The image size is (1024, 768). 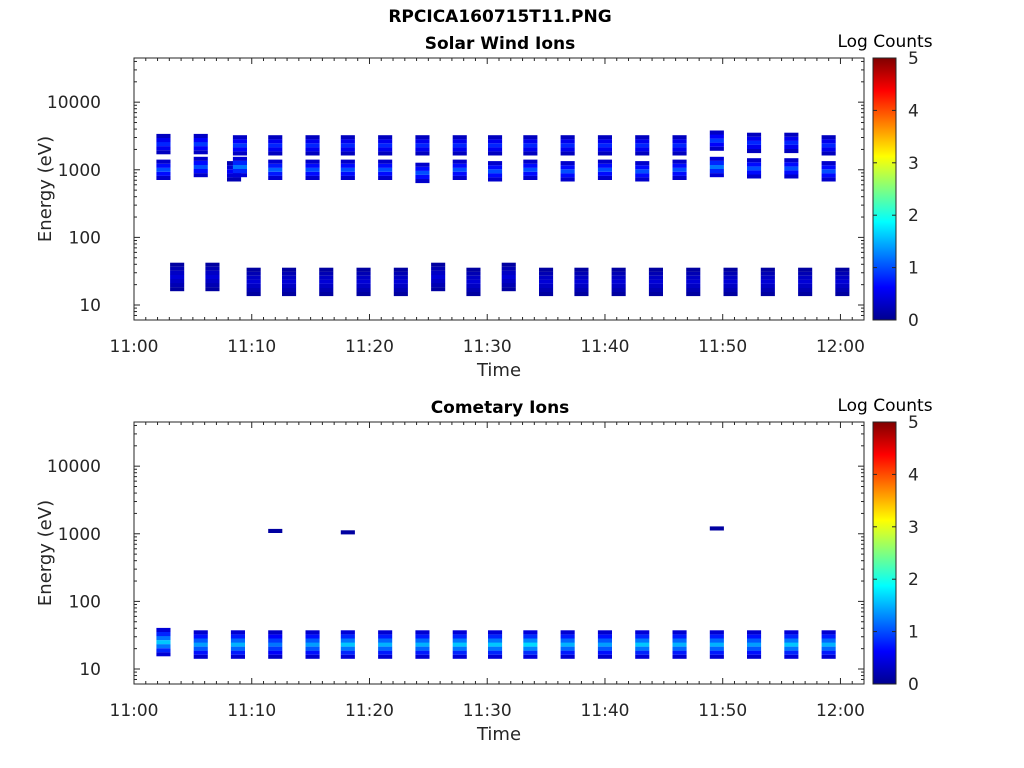 I want to click on colorbar-tick-label: 2, so click(x=913, y=580).